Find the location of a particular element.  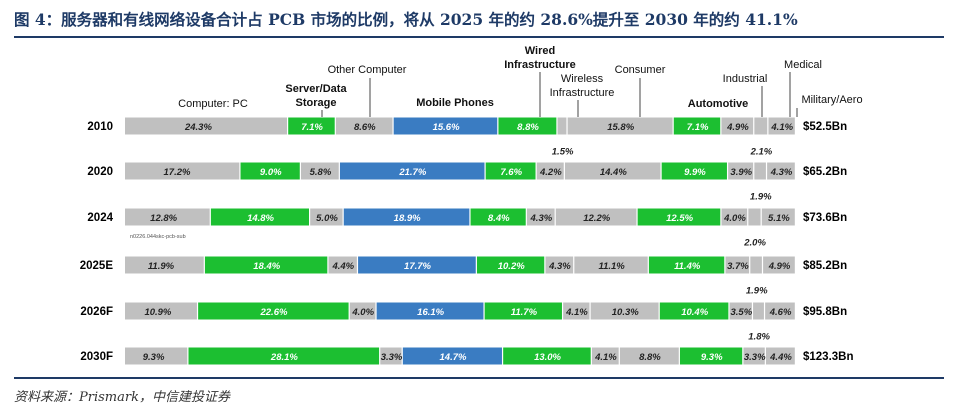

data-label: 10.3% is located at coordinates (625, 312).